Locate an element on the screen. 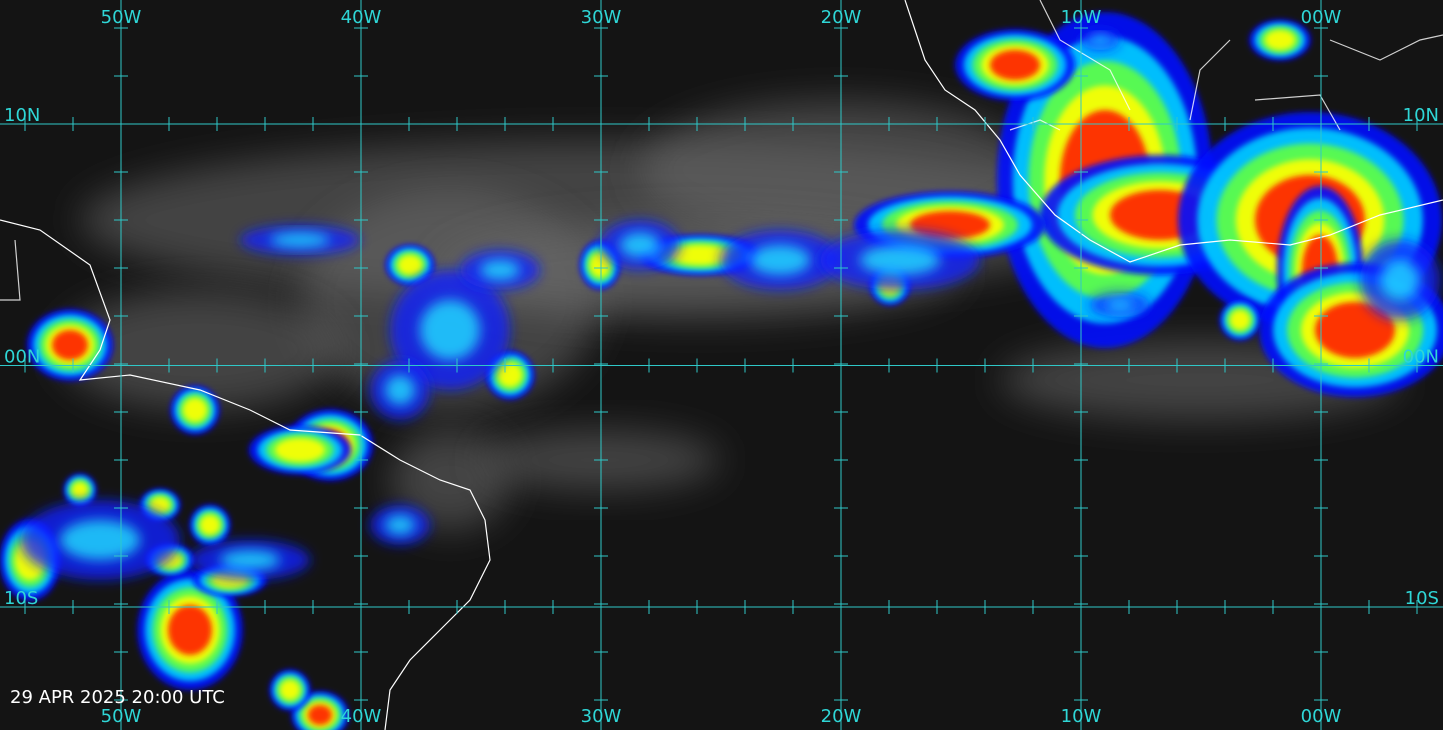  lon-label-top: 30W is located at coordinates (601, 17).